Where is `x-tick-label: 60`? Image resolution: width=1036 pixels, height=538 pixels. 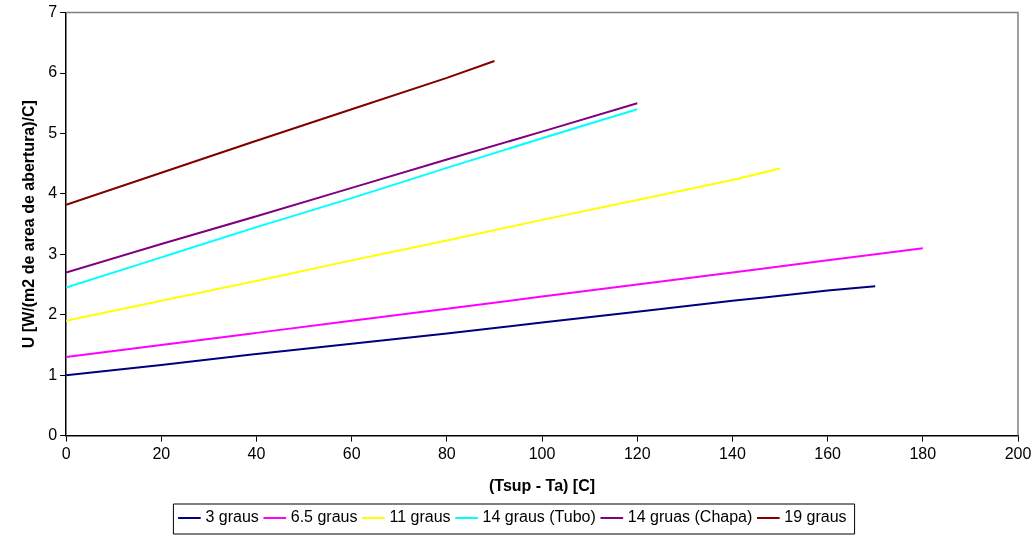 x-tick-label: 60 is located at coordinates (351, 453).